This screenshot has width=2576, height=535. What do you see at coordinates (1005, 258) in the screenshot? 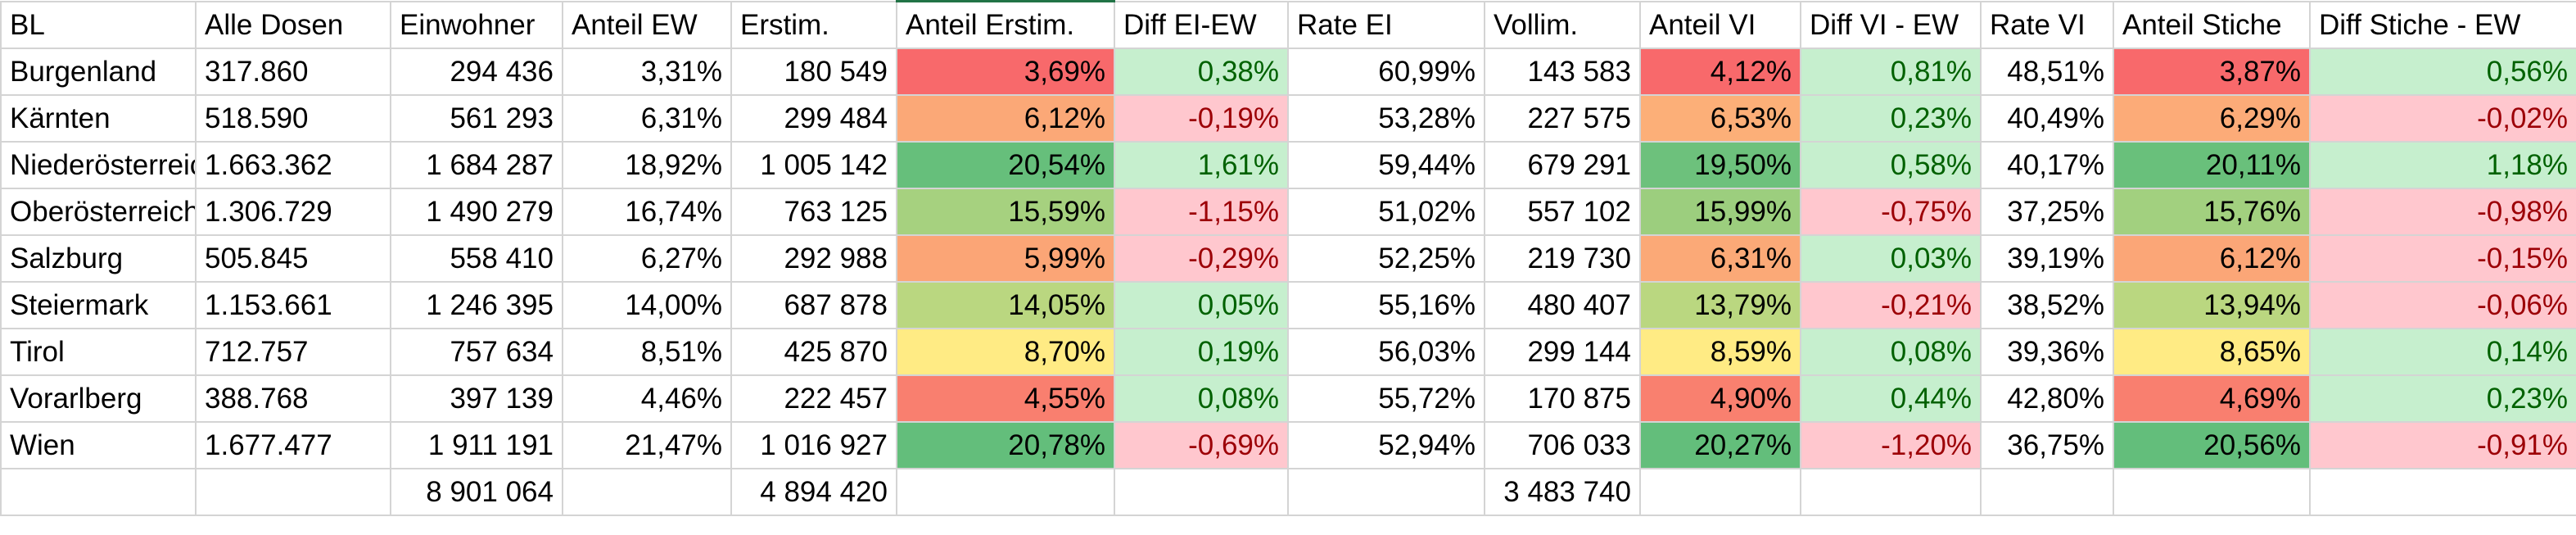
I see `cell-anteil-erstim: 5,99%` at bounding box center [1005, 258].